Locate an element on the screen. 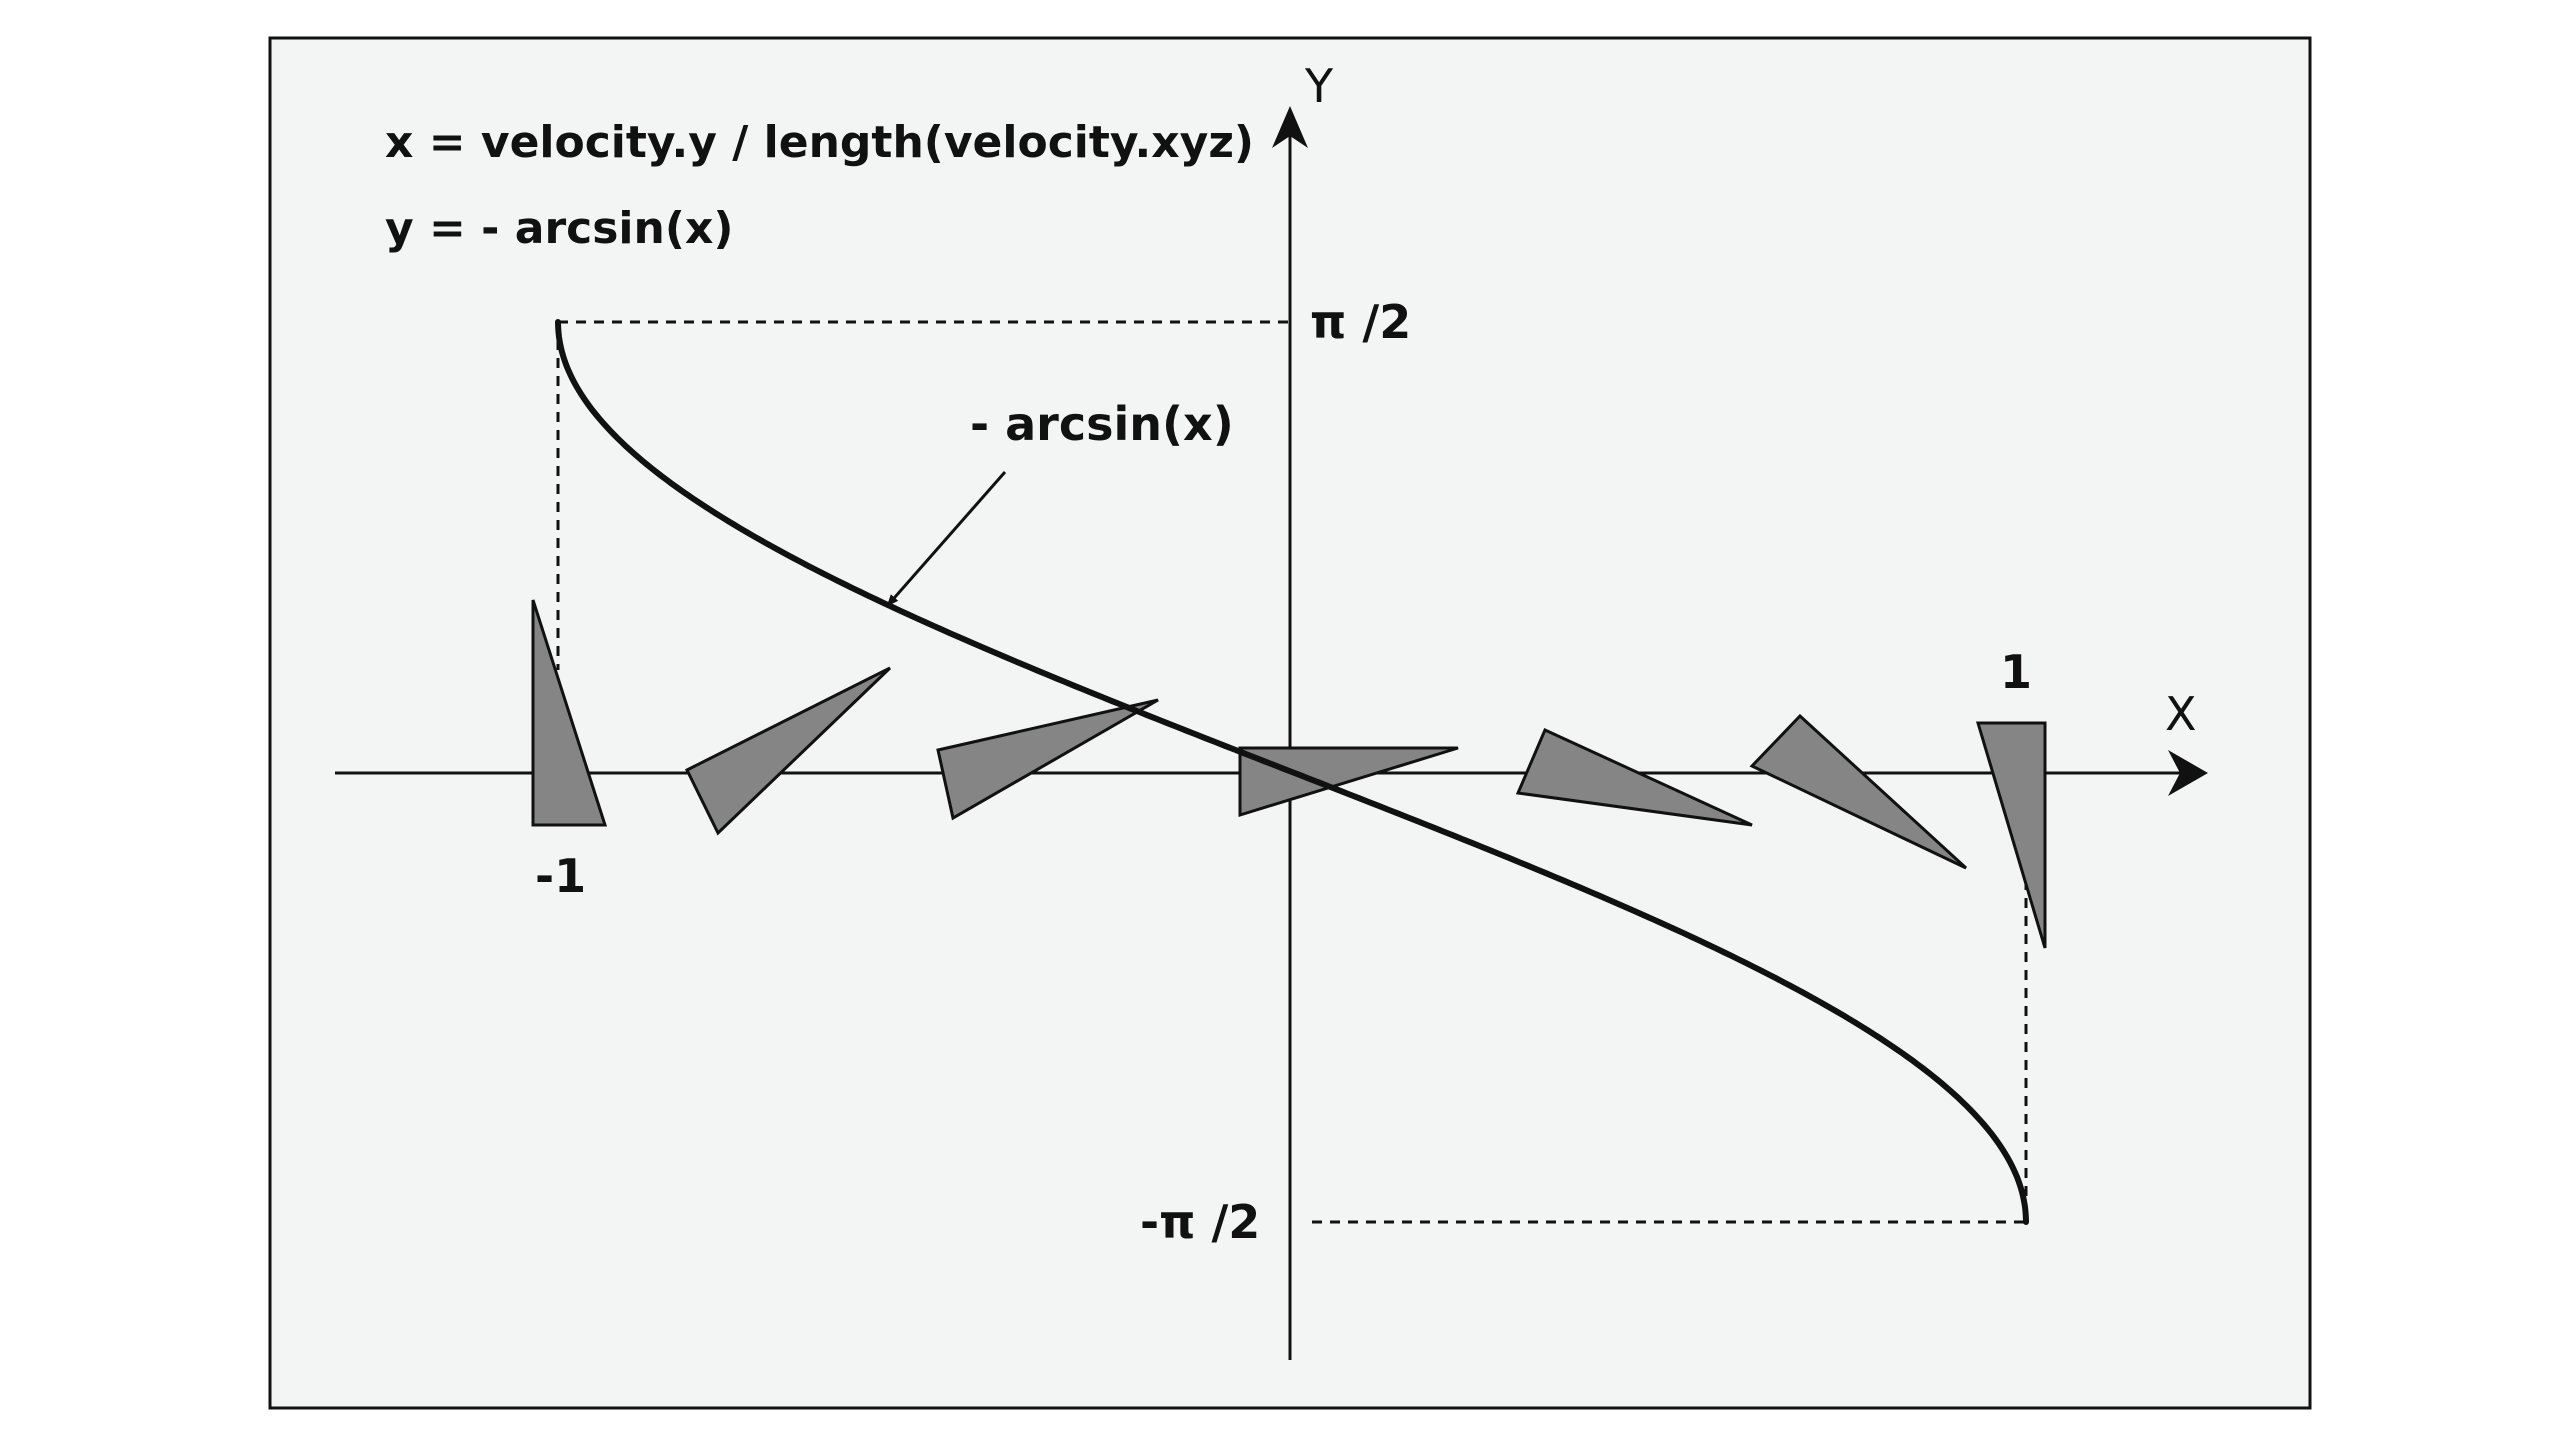  tick-label-y-max: π /2 is located at coordinates (1360, 322).